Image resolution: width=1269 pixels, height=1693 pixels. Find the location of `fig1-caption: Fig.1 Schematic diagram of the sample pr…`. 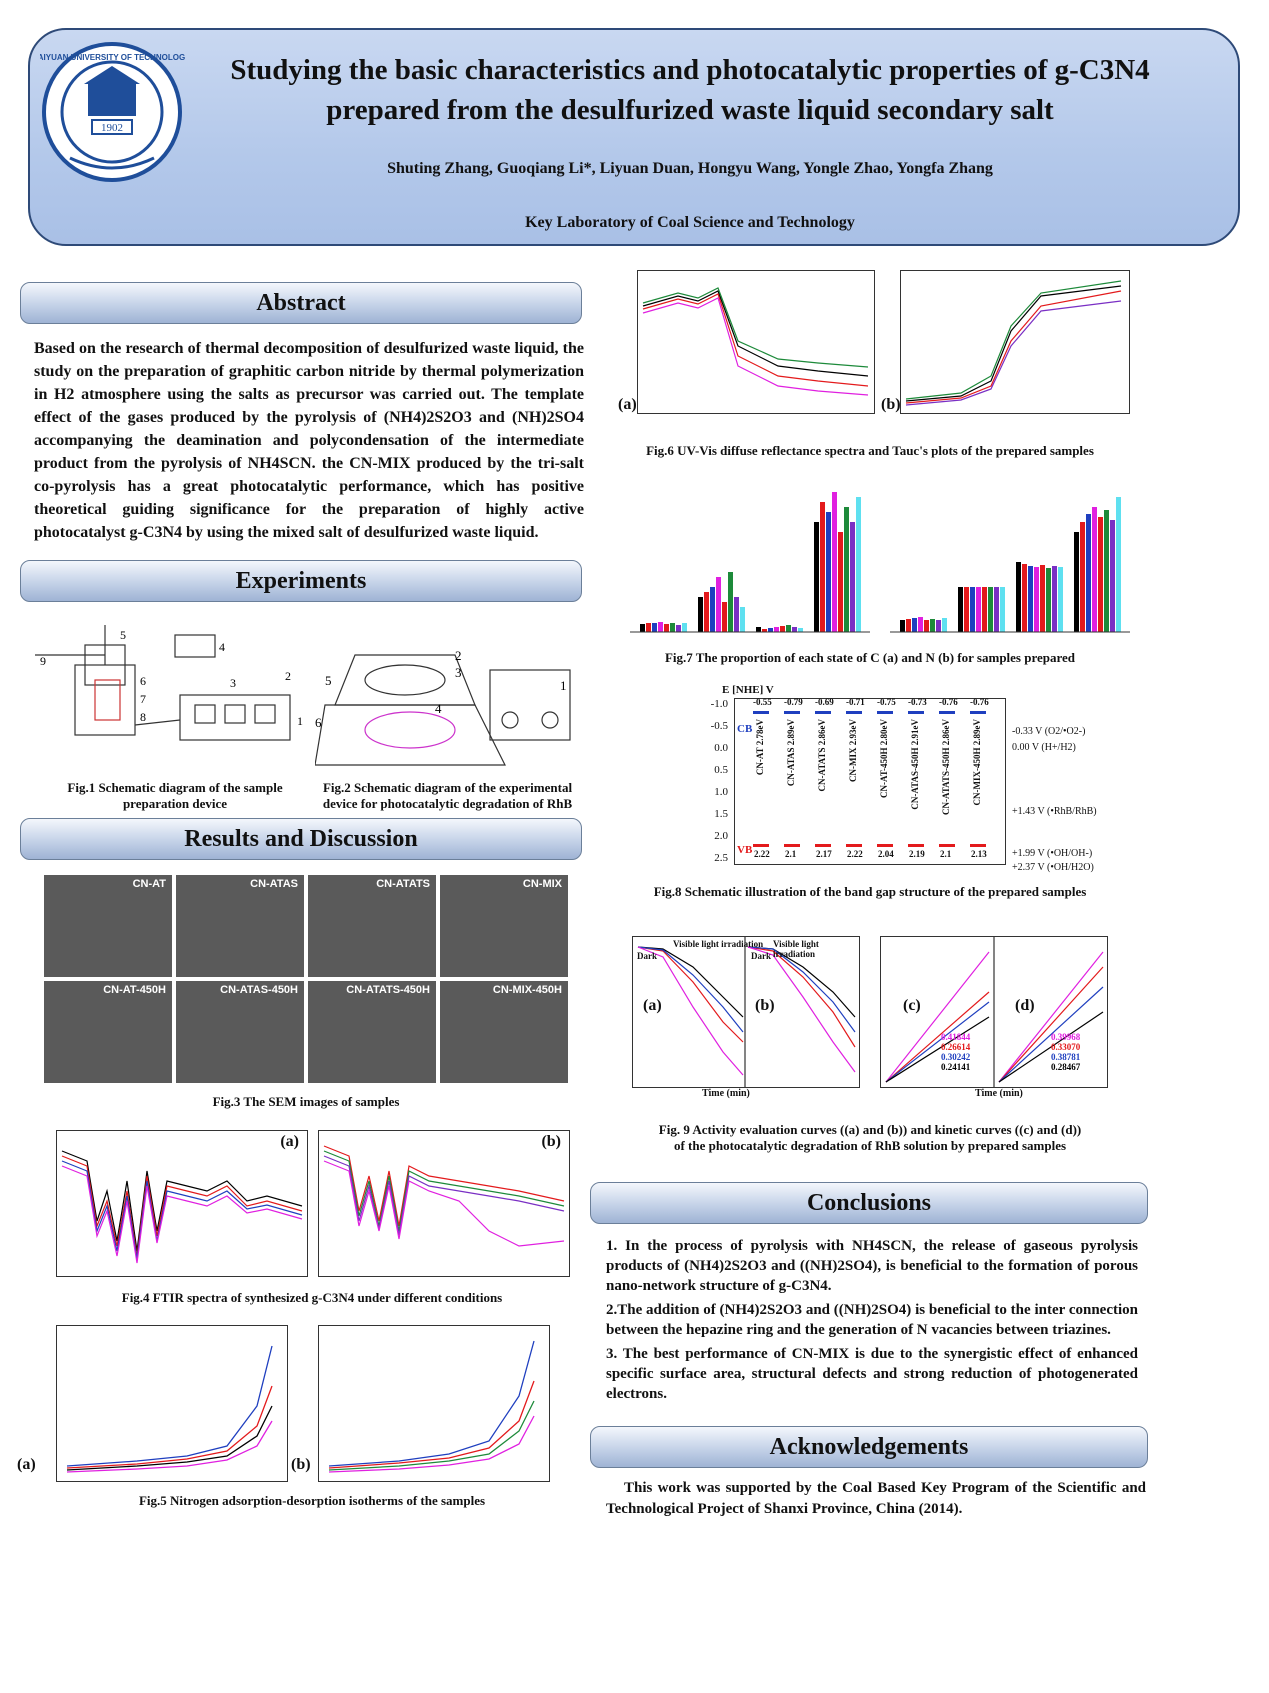

fig1-caption: Fig.1 Schematic diagram of the sample pr… is located at coordinates (175, 795).